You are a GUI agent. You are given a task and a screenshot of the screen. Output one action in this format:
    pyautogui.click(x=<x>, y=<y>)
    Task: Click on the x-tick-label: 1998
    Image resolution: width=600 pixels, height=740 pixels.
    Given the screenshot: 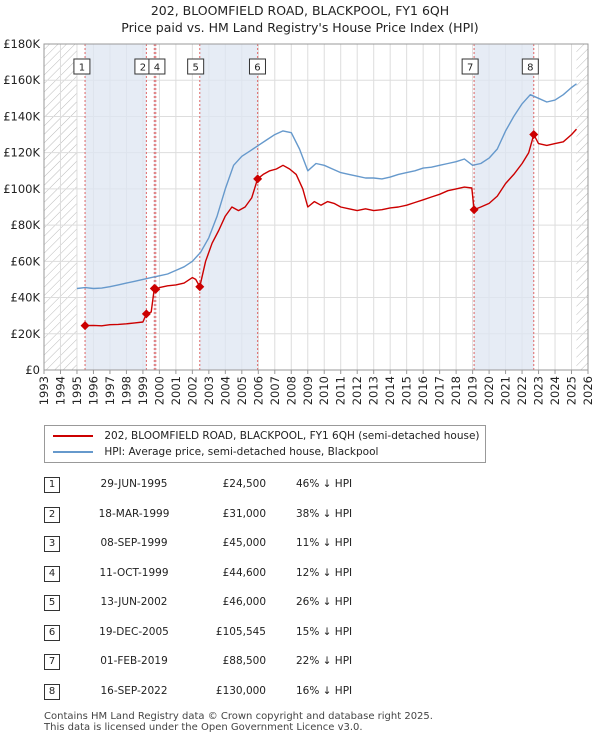 What is the action you would take?
    pyautogui.click(x=126, y=390)
    